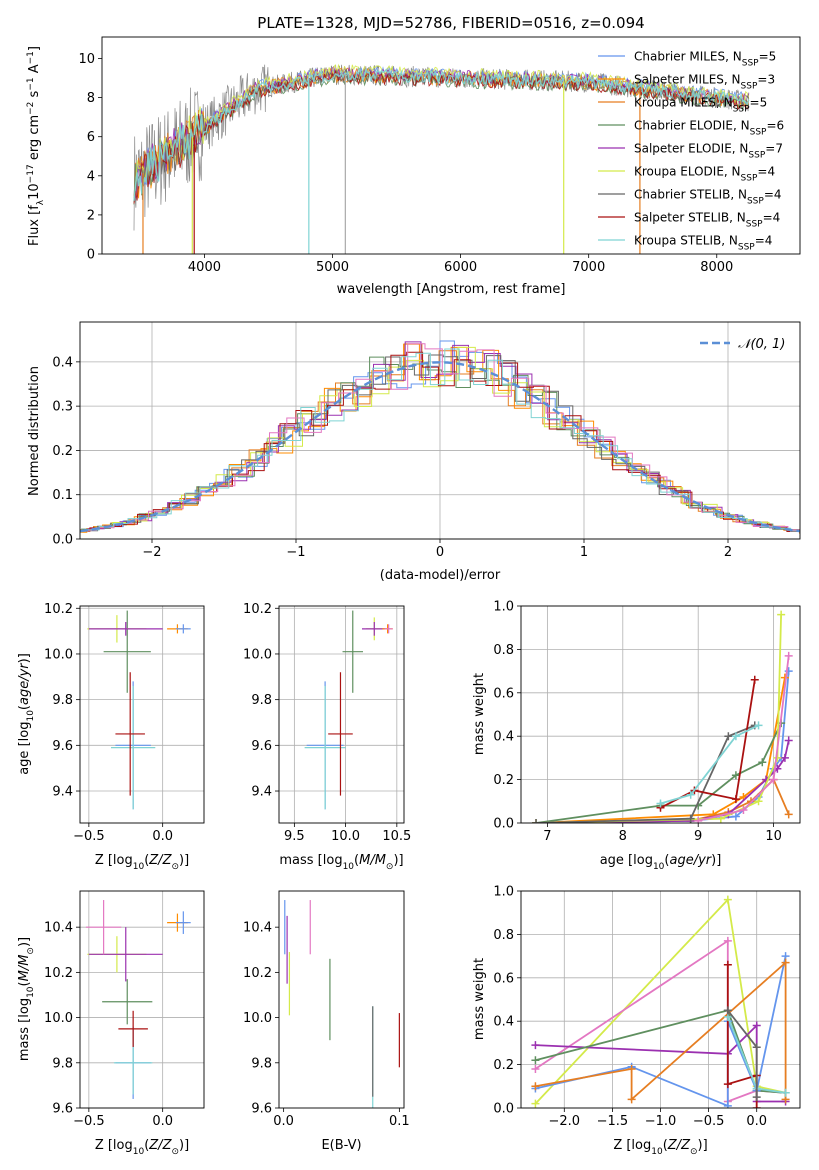  What do you see at coordinates (704, 174) in the screenshot?
I see `legend-entry: Kroupa ELODIE, NSSP=4` at bounding box center [704, 174].